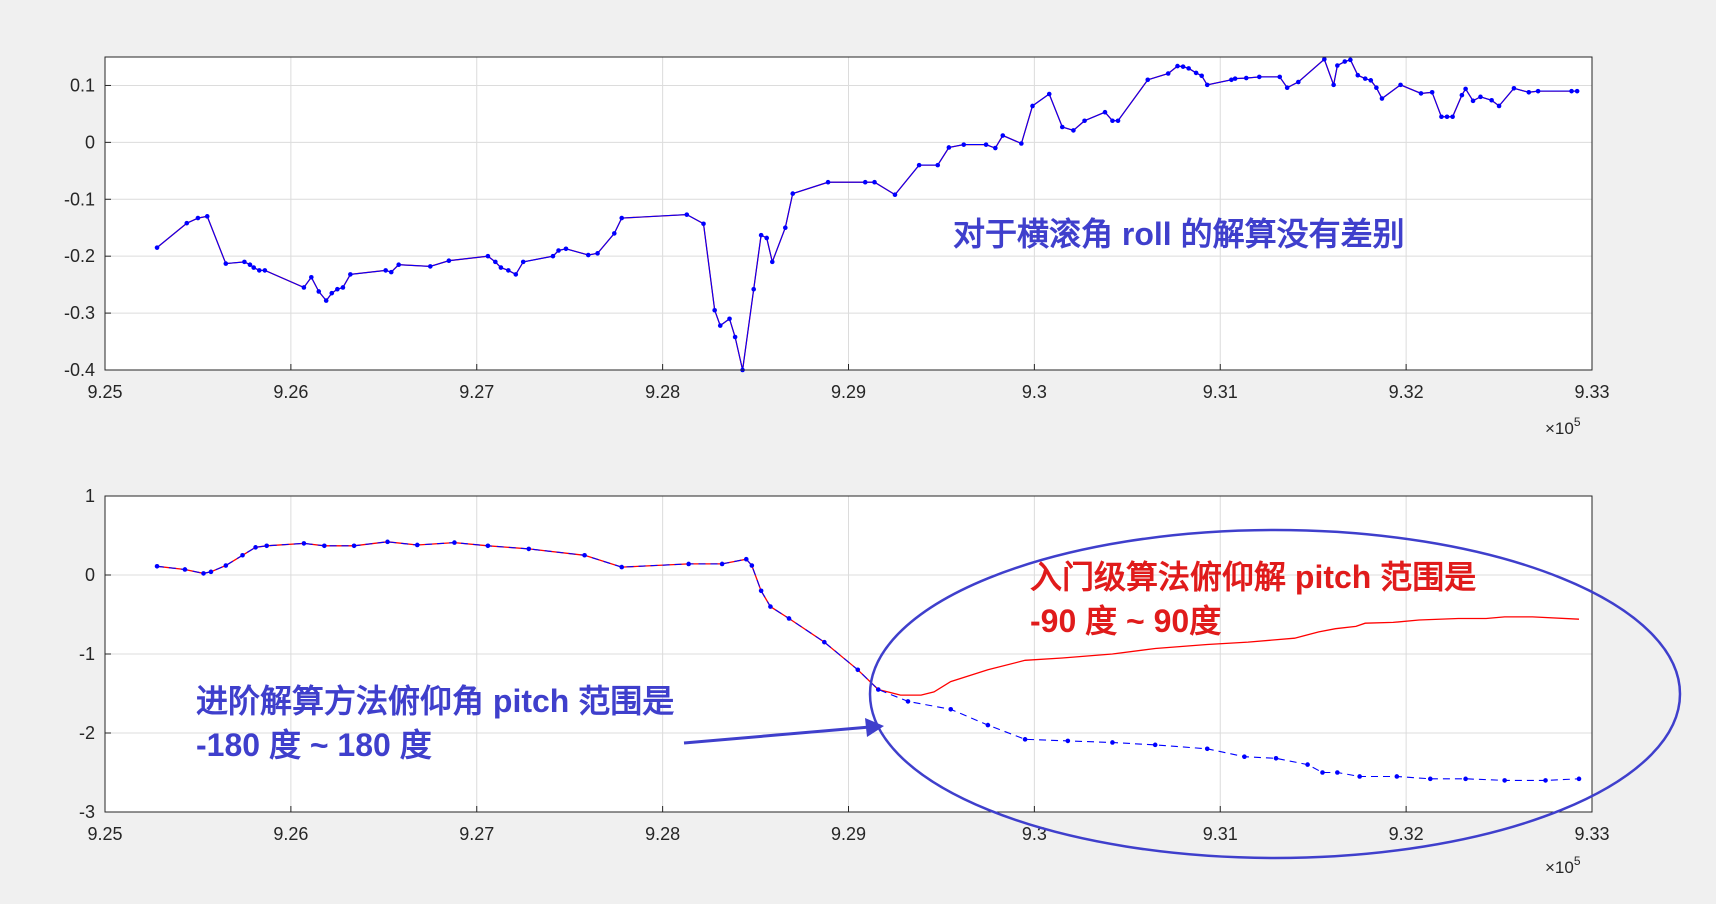 This screenshot has width=1716, height=904. Describe the element at coordinates (290, 392) in the screenshot. I see `x-tick-label: 9.26` at that location.